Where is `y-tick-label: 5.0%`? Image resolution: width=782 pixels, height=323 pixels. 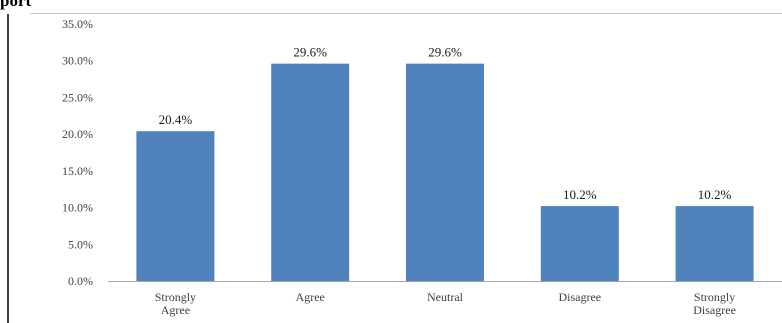 y-tick-label: 5.0% is located at coordinates (80, 244).